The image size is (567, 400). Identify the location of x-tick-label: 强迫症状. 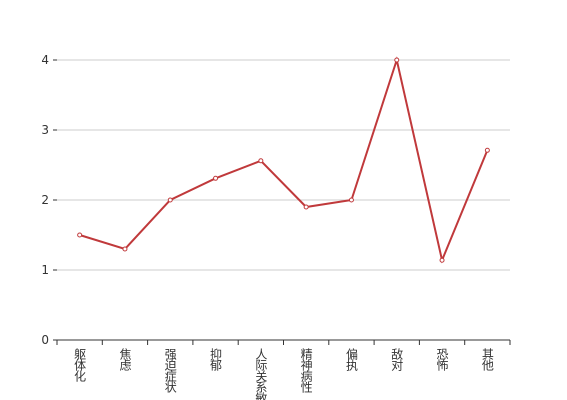
(170, 370).